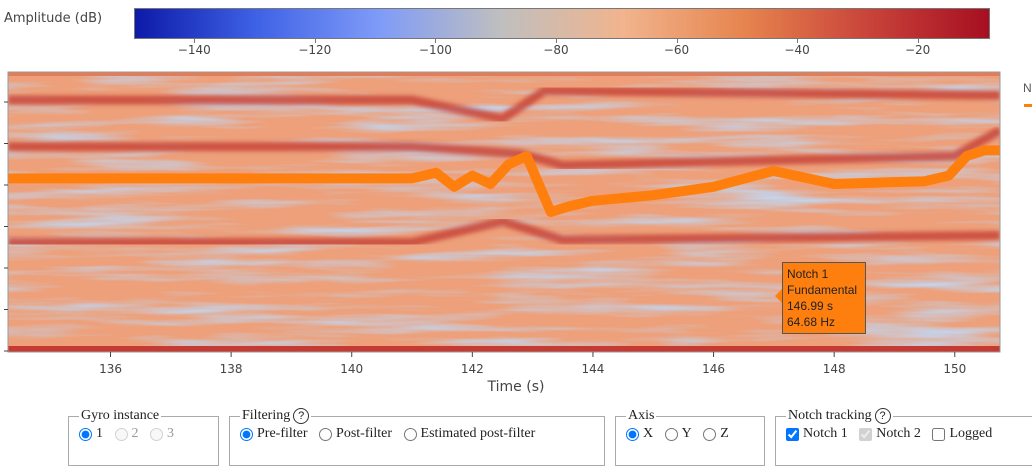 This screenshot has width=1032, height=476. I want to click on filter-option-pre: Pre-filter, so click(274, 434).